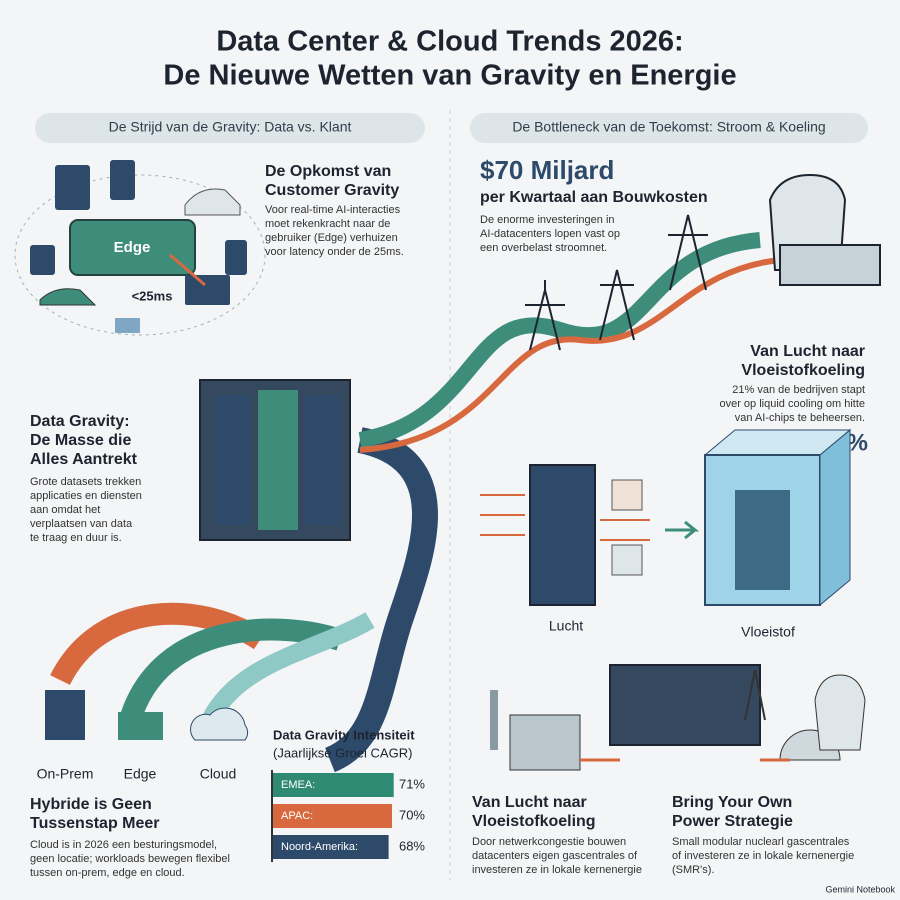 This screenshot has width=900, height=900. What do you see at coordinates (328, 171) in the screenshot?
I see `block-title: De Opkomst van` at bounding box center [328, 171].